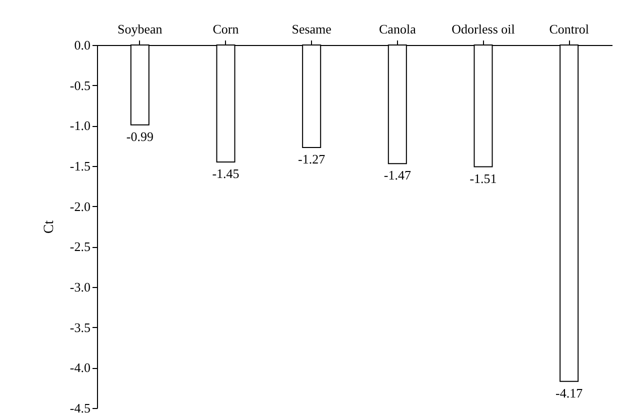 The image size is (632, 419). Describe the element at coordinates (312, 158) in the screenshot. I see `data-label: -1.27` at that location.